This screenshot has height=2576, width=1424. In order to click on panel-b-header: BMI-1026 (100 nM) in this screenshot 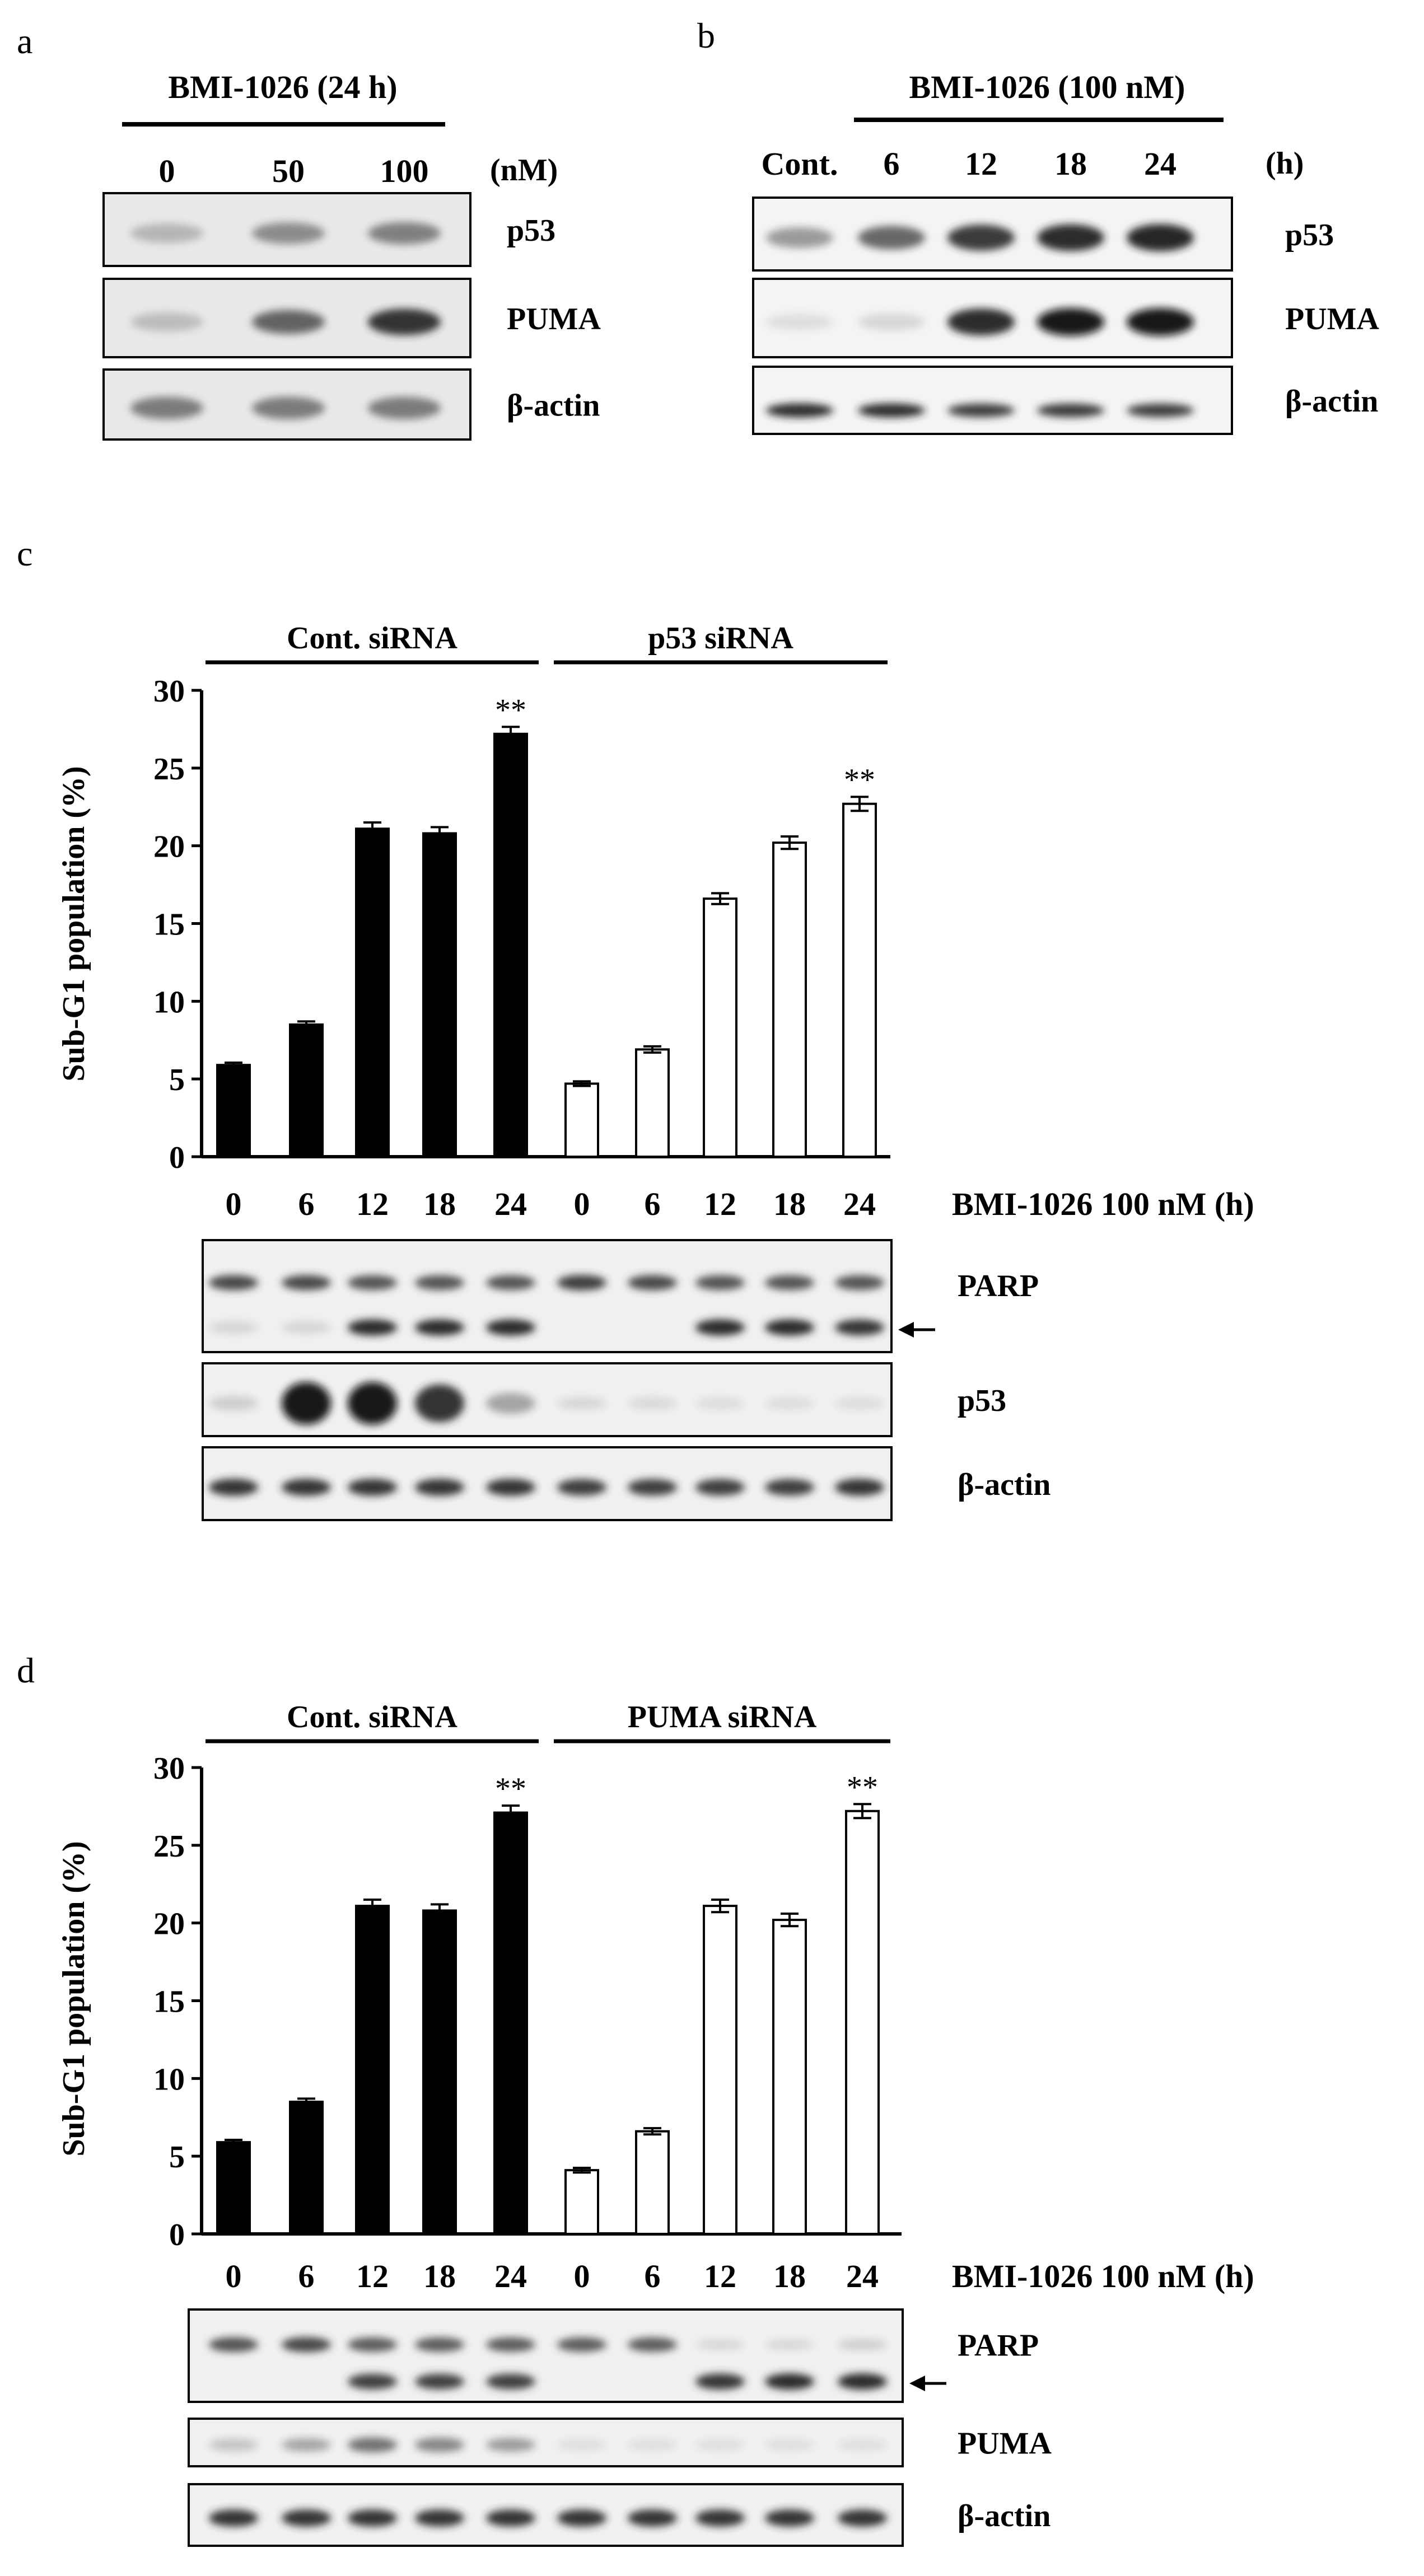, I will do `click(1047, 87)`.